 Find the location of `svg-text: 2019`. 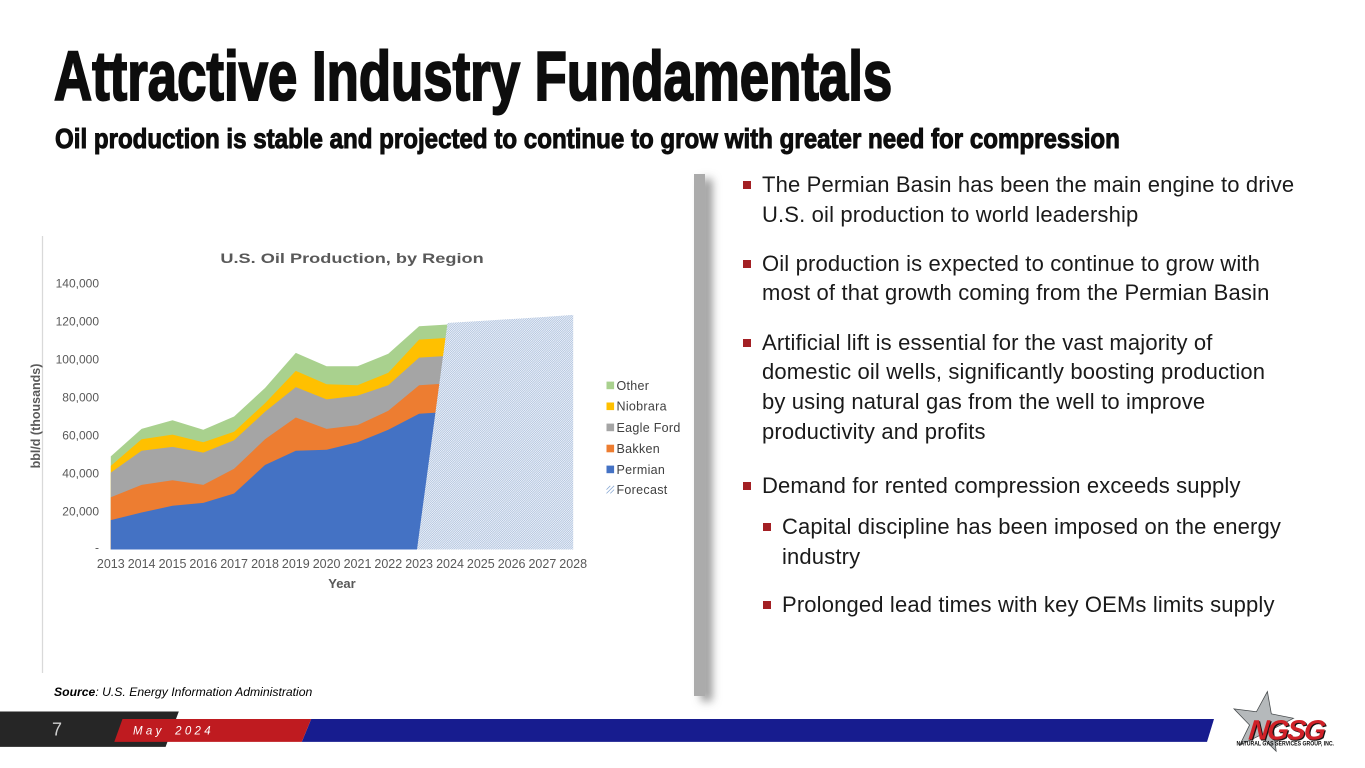

svg-text: 2019 is located at coordinates (296, 564).